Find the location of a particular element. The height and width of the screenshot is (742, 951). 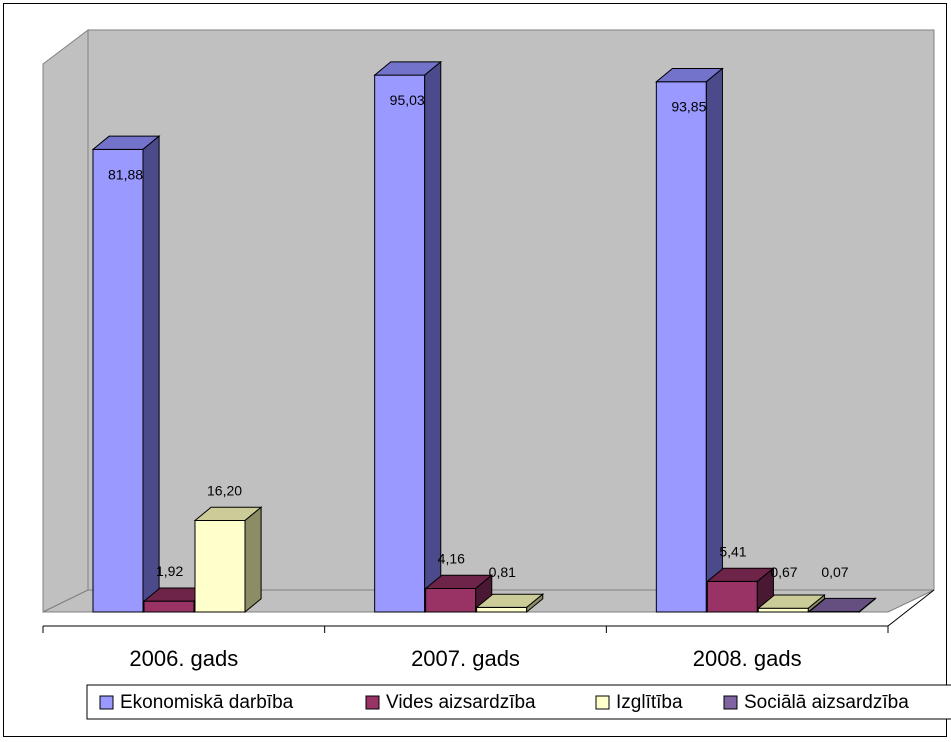

data-label: 81,88 is located at coordinates (125, 174).